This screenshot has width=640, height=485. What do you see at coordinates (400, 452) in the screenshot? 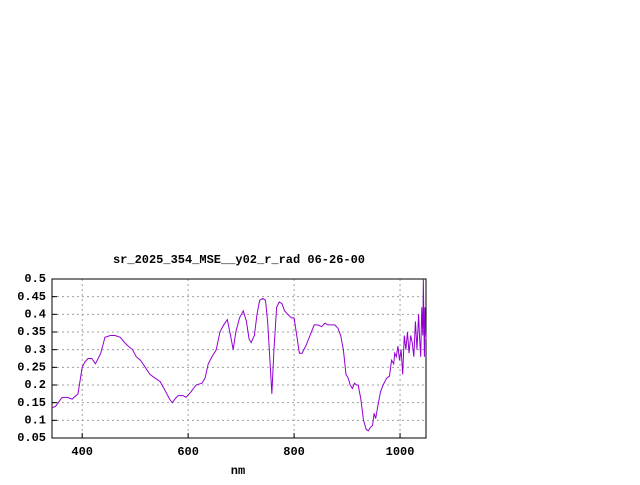
I see `x-tick-label: 1000` at bounding box center [400, 452].